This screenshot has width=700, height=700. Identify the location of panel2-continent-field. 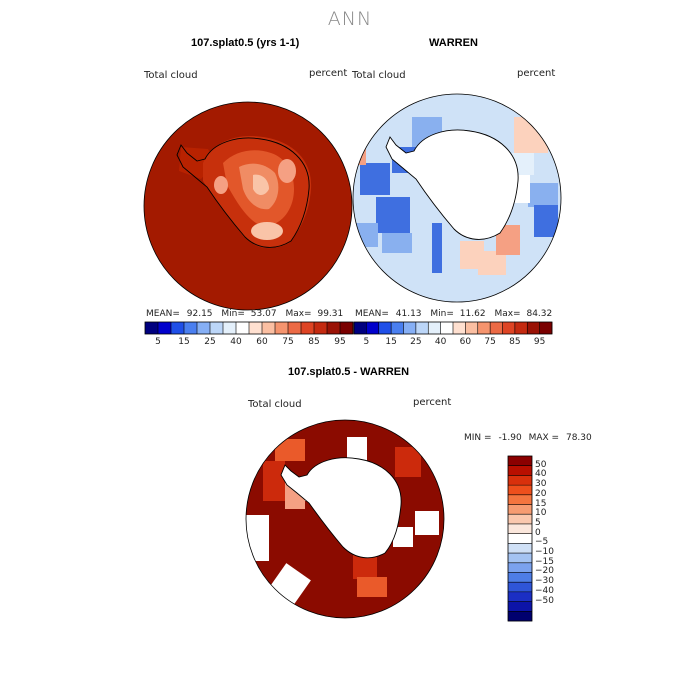
(452, 184).